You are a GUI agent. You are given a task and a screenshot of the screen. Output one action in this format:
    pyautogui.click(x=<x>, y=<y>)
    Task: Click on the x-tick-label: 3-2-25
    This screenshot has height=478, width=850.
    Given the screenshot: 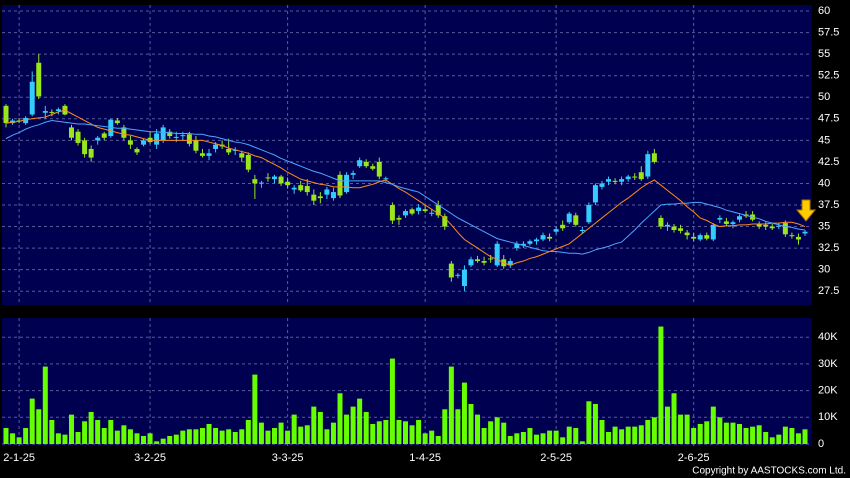 What is the action you would take?
    pyautogui.click(x=150, y=458)
    